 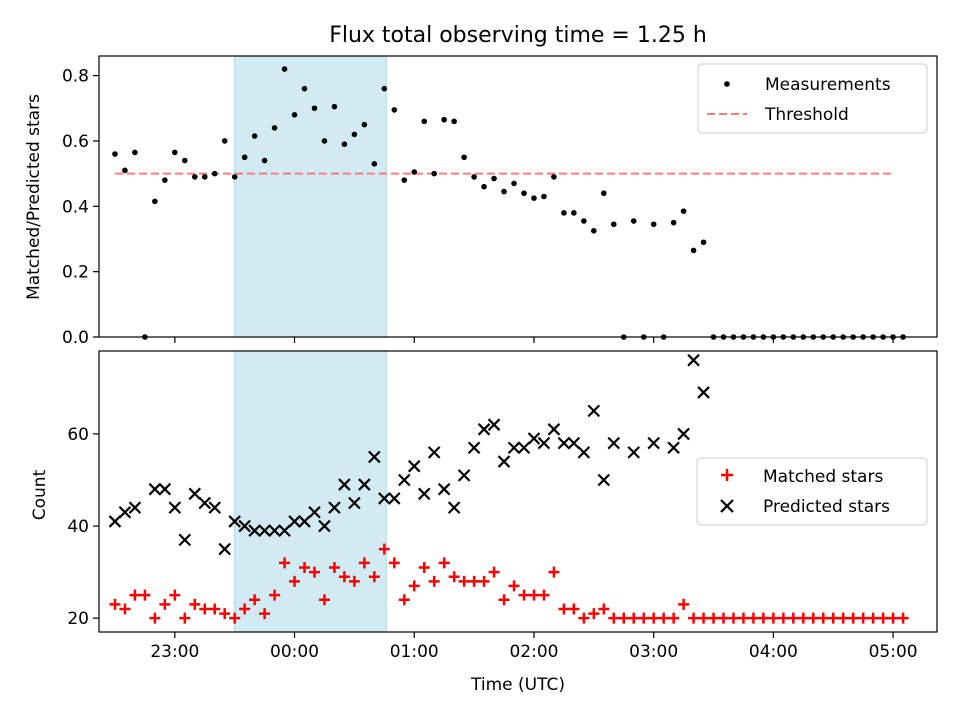 What do you see at coordinates (75, 77) in the screenshot?
I see `y-tick-label: 0.8` at bounding box center [75, 77].